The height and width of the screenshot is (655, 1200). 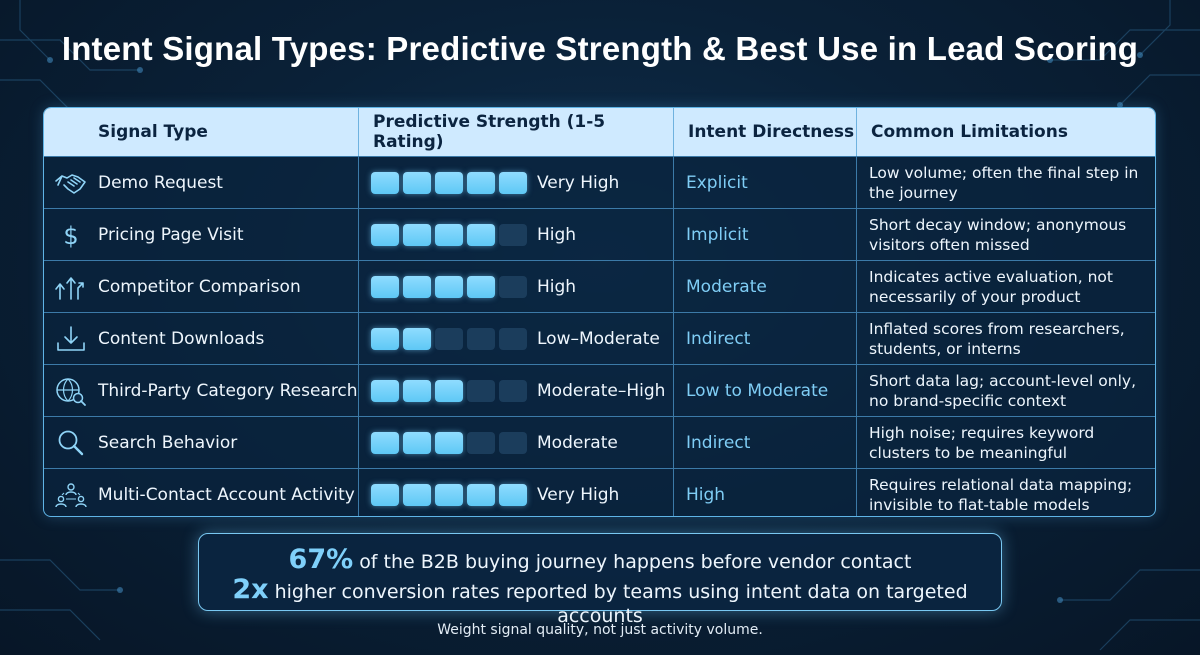 What do you see at coordinates (226, 494) in the screenshot?
I see `signal-name: Multi-Contact Account Activity` at bounding box center [226, 494].